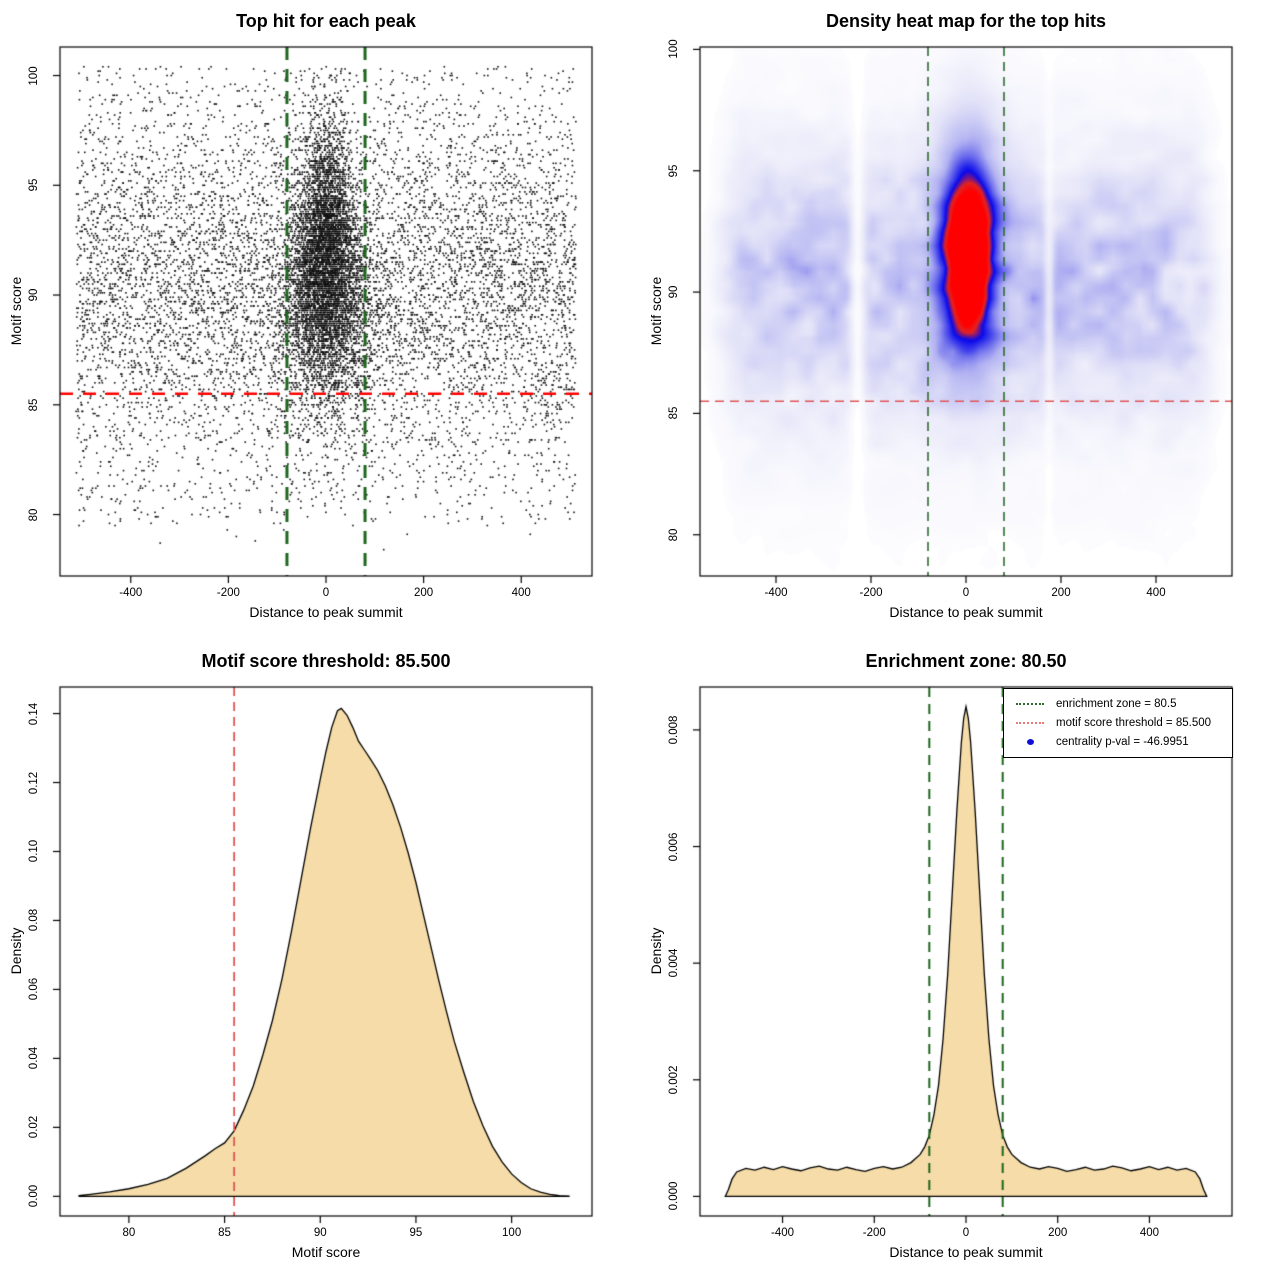  What do you see at coordinates (34, 851) in the screenshot?
I see `y-tick-label: 0.10` at bounding box center [34, 851].